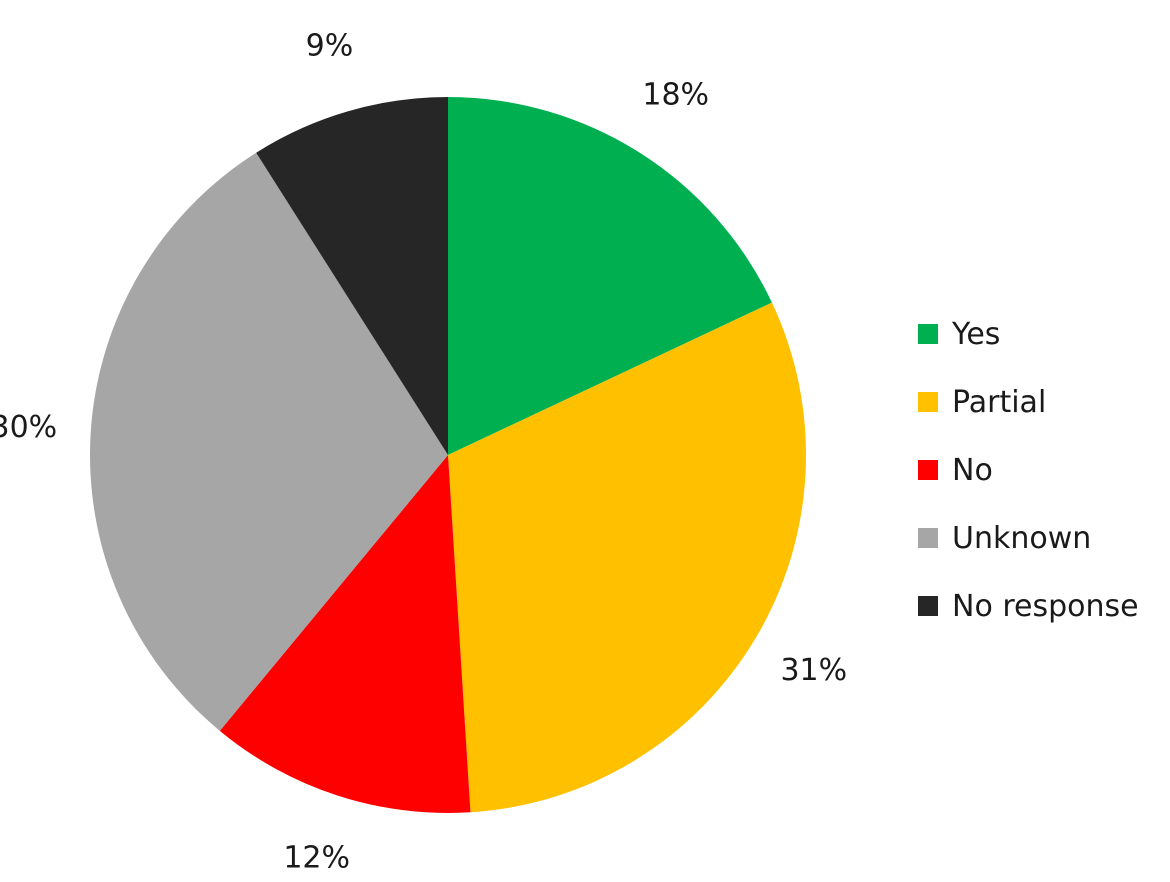 The image size is (1170, 882). I want to click on legend-label-unknown: Unknown, so click(1022, 538).